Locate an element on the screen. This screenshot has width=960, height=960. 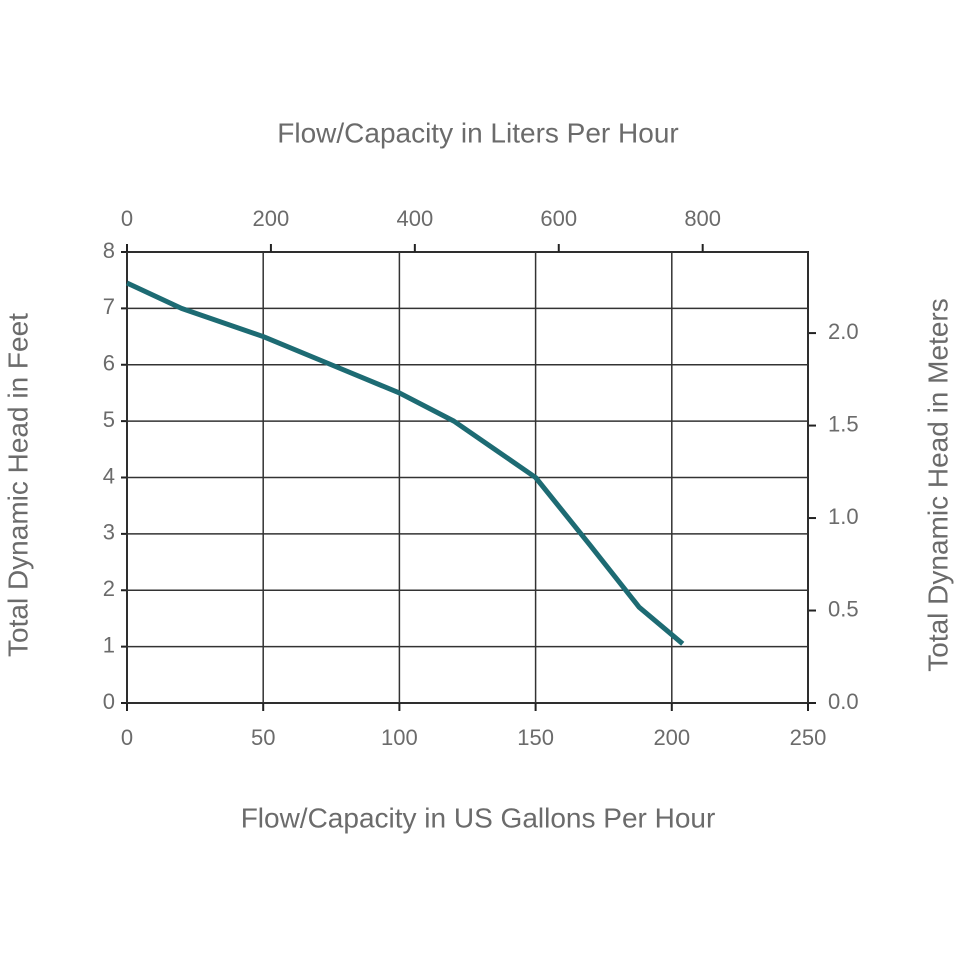
y-tick-label: 4 is located at coordinates (109, 475).